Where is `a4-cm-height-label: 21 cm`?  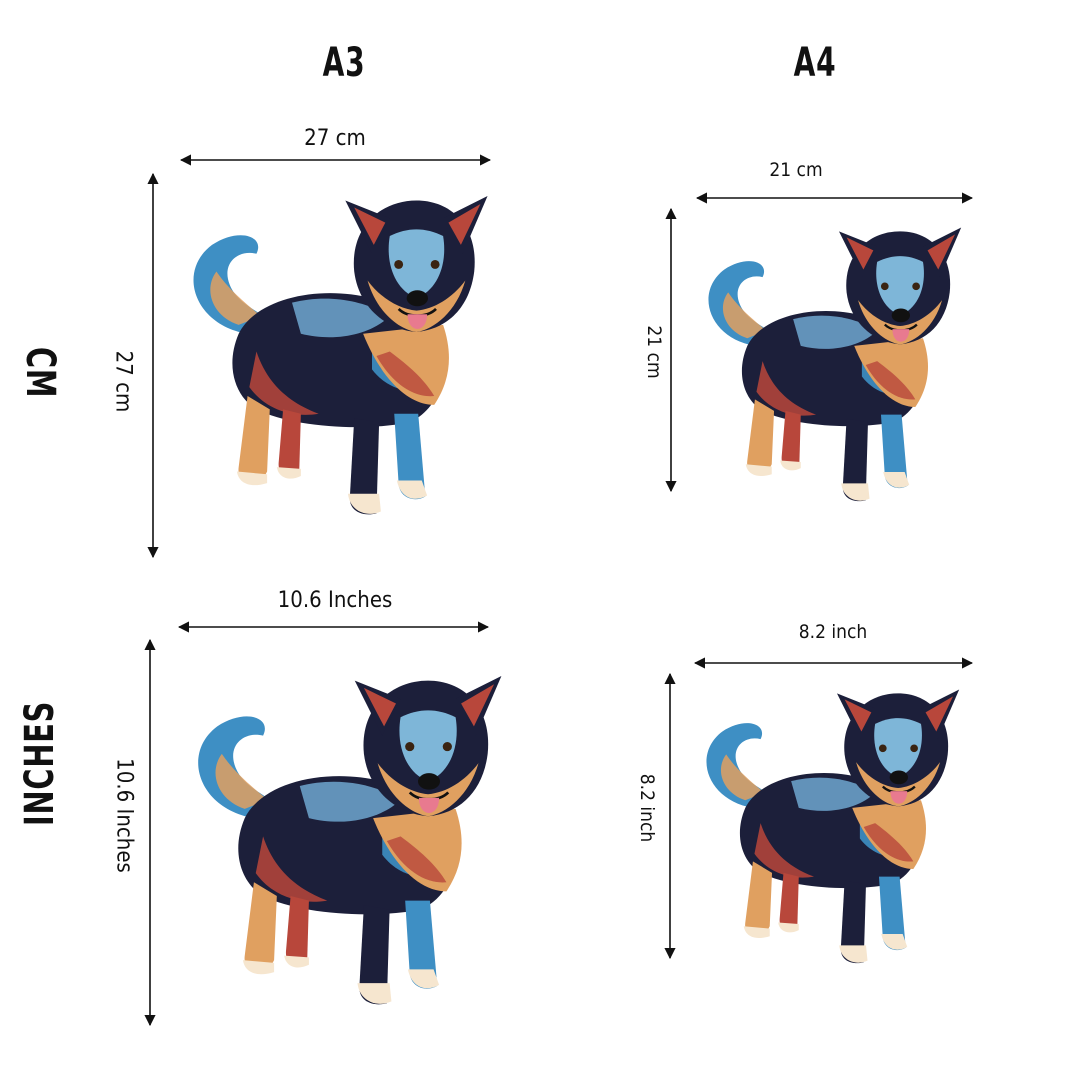 a4-cm-height-label: 21 cm is located at coordinates (654, 352).